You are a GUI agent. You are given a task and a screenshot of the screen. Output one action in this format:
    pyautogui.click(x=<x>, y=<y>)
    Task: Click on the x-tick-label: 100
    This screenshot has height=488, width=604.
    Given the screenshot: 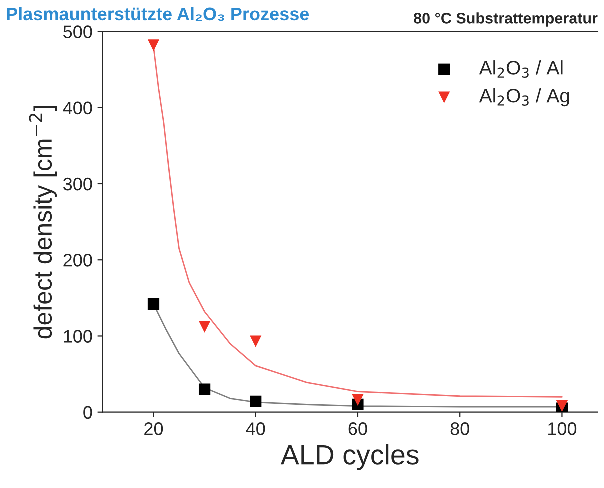 What is the action you would take?
    pyautogui.click(x=562, y=429)
    